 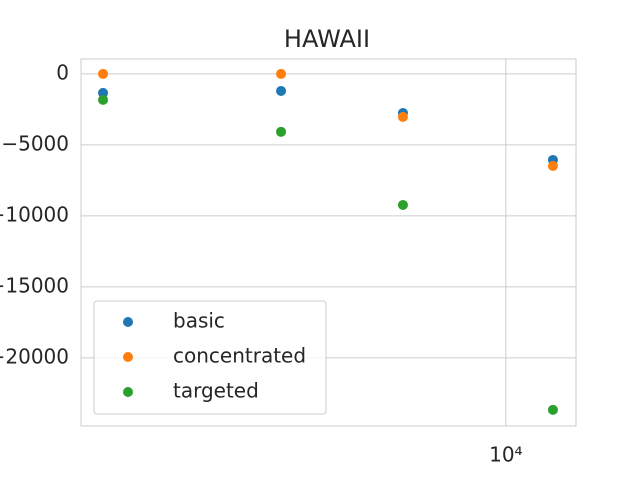 I want to click on chart-title: HAWAII, so click(x=327, y=39).